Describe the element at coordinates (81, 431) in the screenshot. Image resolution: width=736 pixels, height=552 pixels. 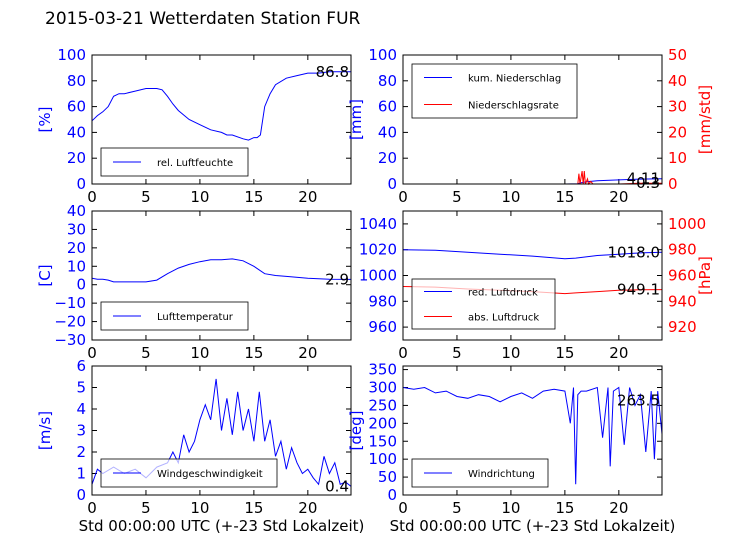
I see `y-tick-label: 3` at that location.